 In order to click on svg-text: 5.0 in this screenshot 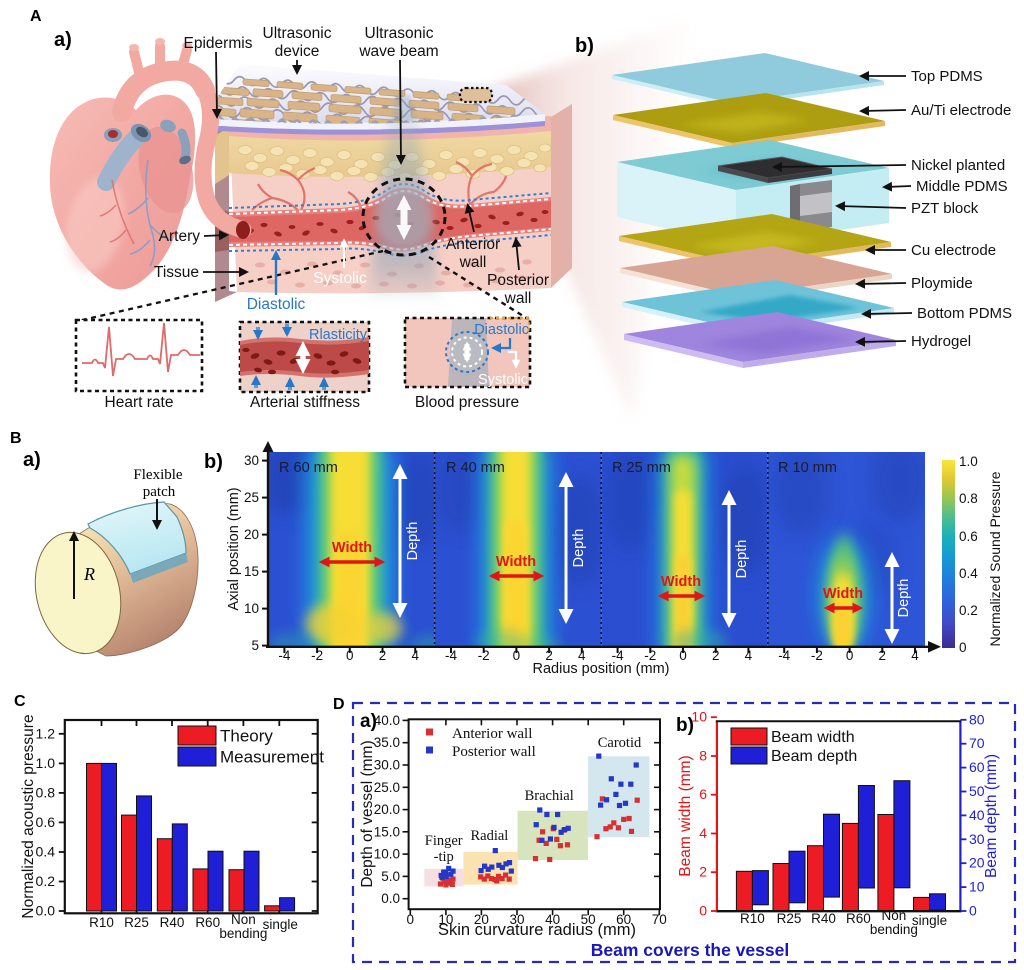, I will do `click(390, 876)`.